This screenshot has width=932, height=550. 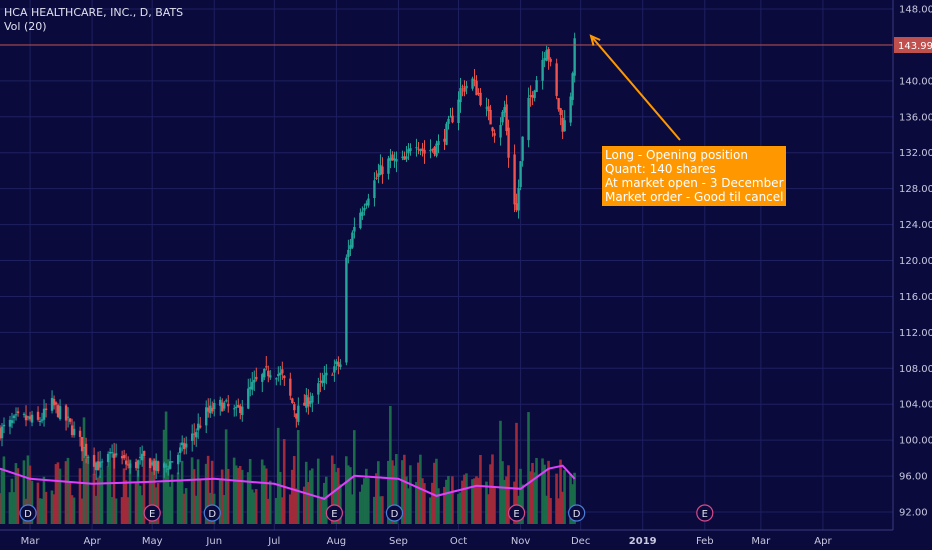 What do you see at coordinates (915, 153) in the screenshot?
I see `price-tick-label: 132.00` at bounding box center [915, 153].